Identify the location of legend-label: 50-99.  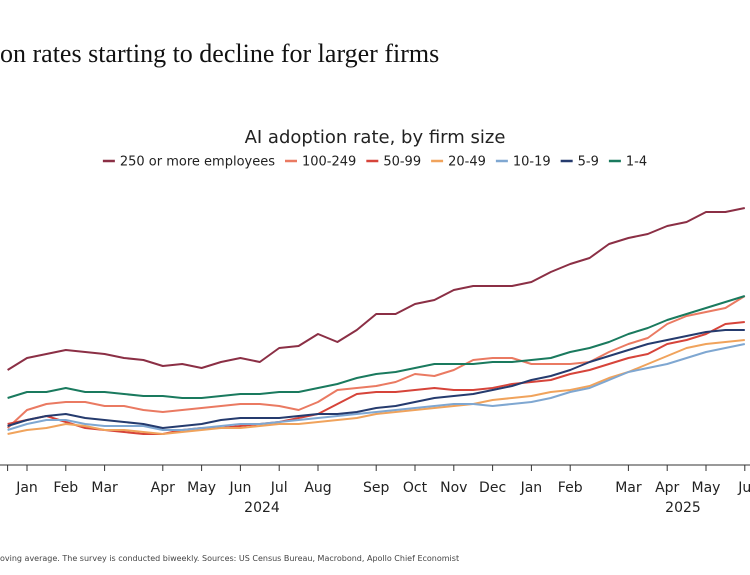
(402, 162).